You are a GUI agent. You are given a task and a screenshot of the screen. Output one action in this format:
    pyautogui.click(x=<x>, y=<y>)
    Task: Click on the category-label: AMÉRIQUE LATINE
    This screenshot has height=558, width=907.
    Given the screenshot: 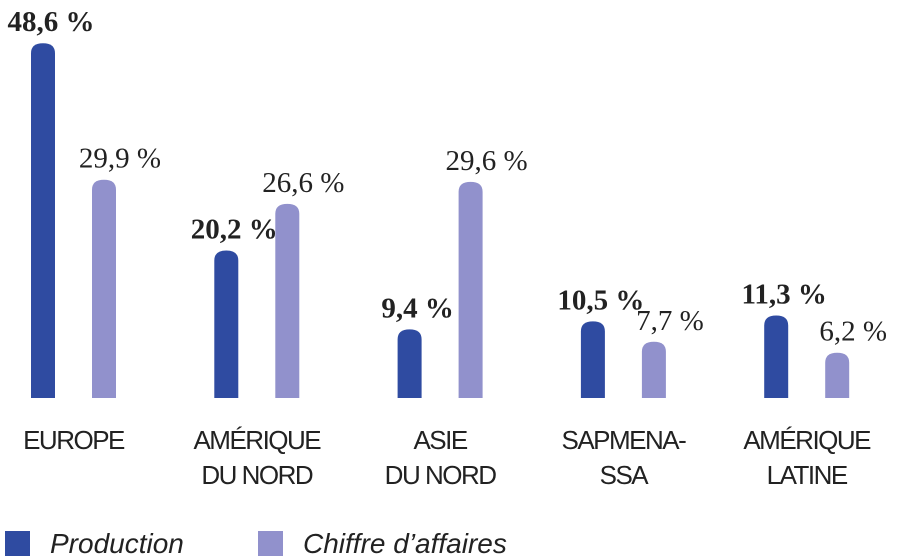 What is the action you would take?
    pyautogui.click(x=807, y=457)
    